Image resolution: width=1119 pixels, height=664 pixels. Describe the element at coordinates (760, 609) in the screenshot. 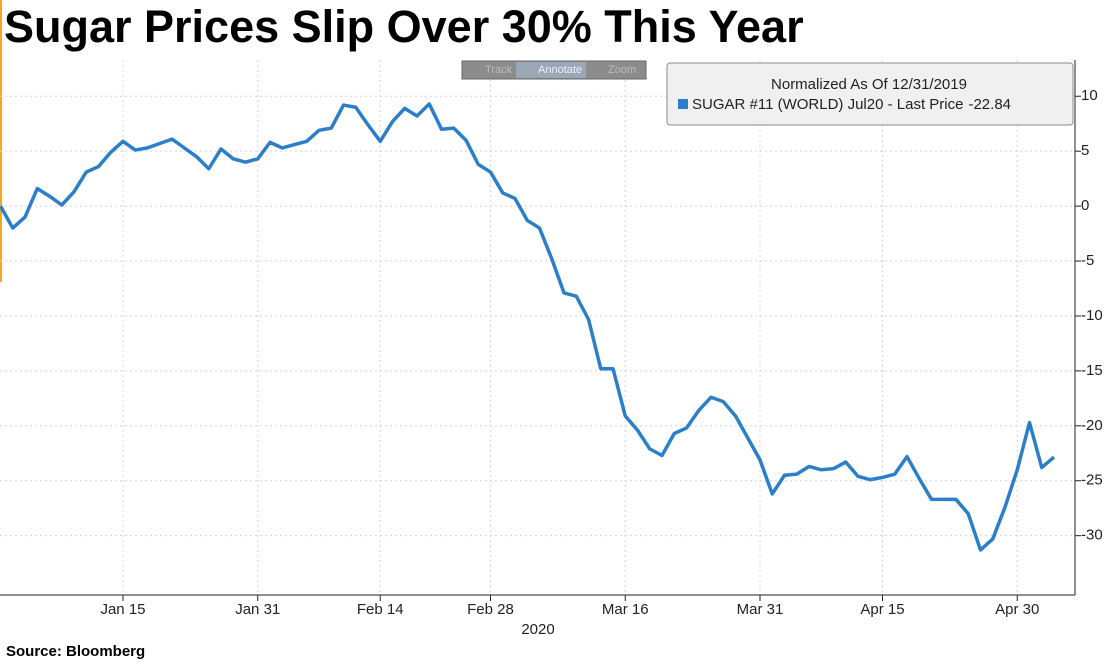

I see `x-tick-label: Mar 31` at that location.